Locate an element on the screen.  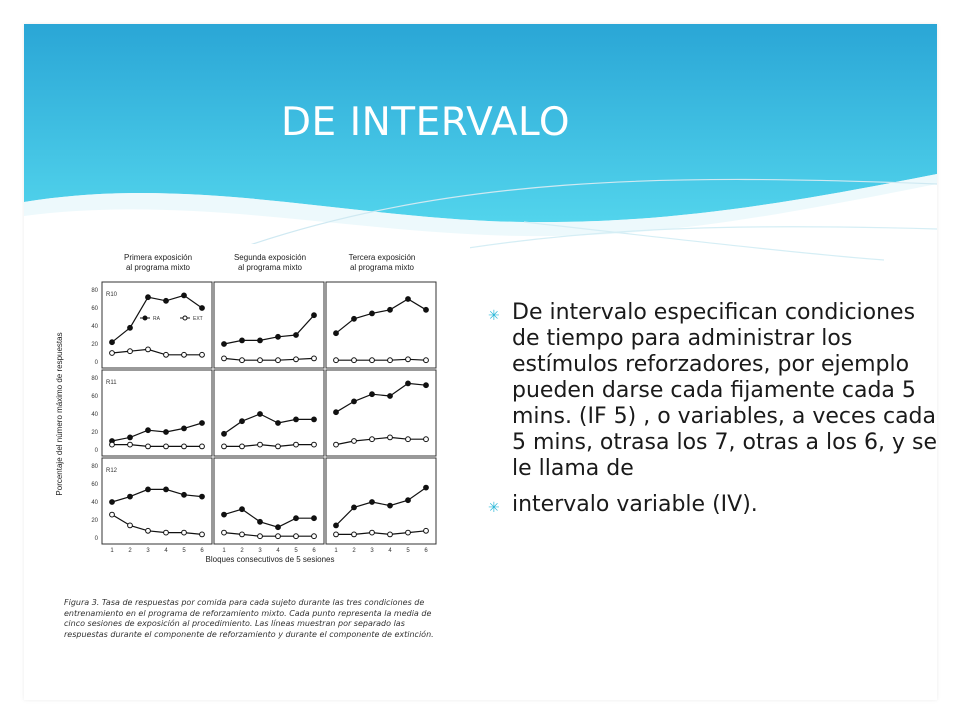
bullet-item: ✳ intervalo variable (IV). is located at coordinates (709, 505).